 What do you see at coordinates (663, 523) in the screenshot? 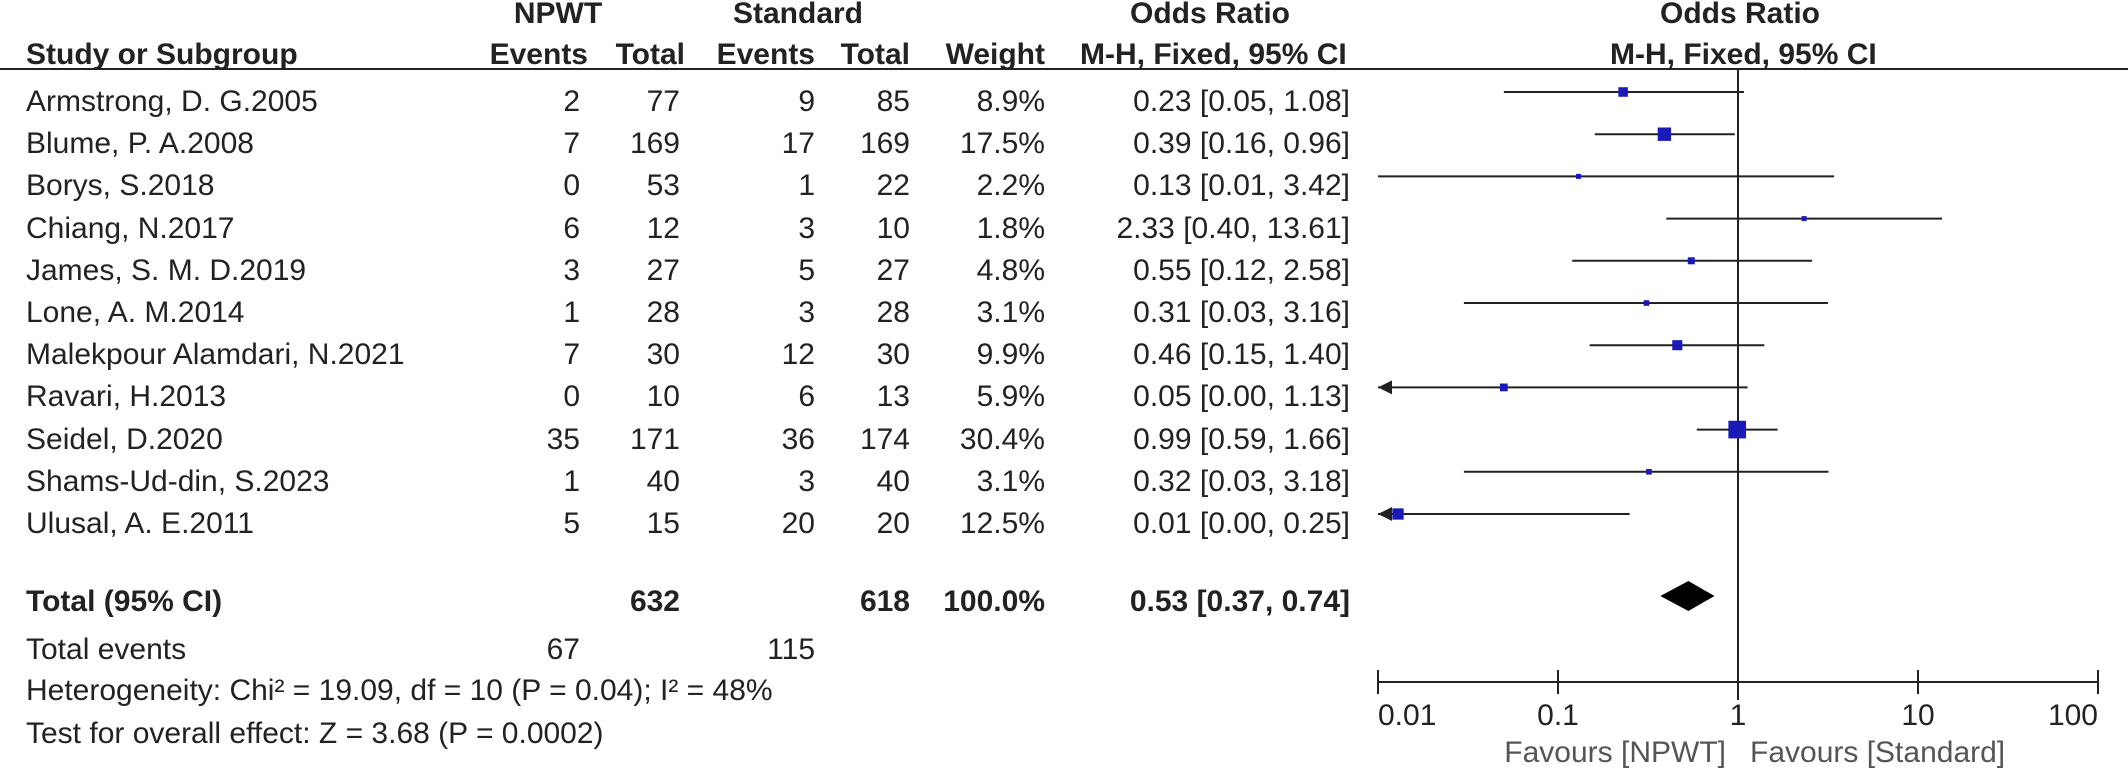
I see `npwt-total: 15` at bounding box center [663, 523].